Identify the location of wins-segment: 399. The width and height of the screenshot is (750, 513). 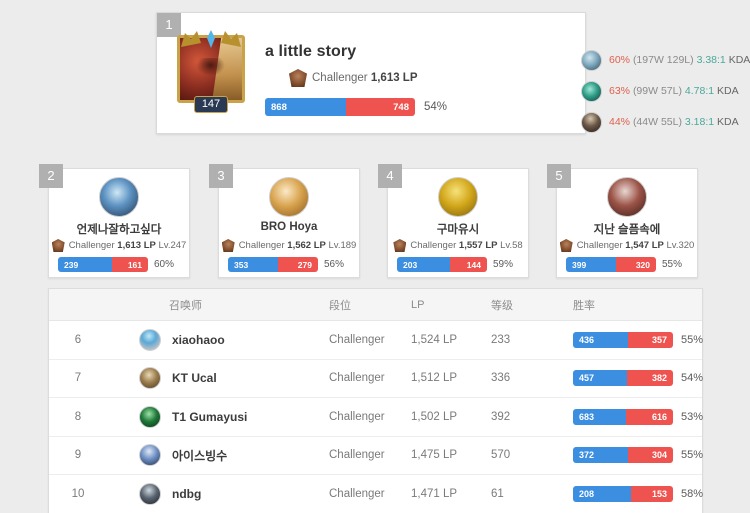
(591, 264).